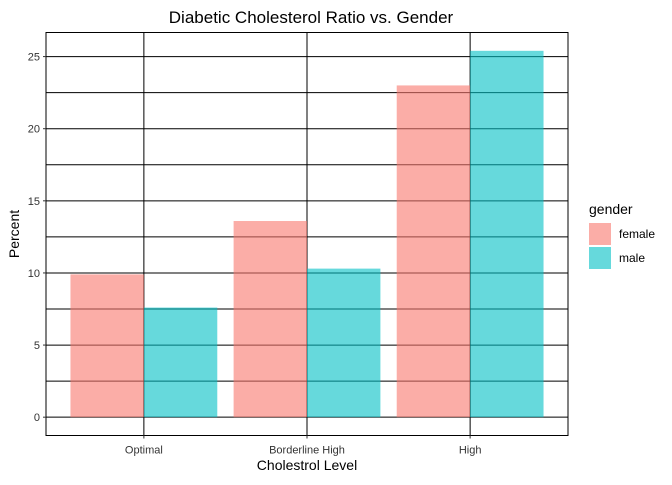 The width and height of the screenshot is (672, 485). Describe the element at coordinates (37, 346) in the screenshot. I see `y-tick-label: 5` at that location.